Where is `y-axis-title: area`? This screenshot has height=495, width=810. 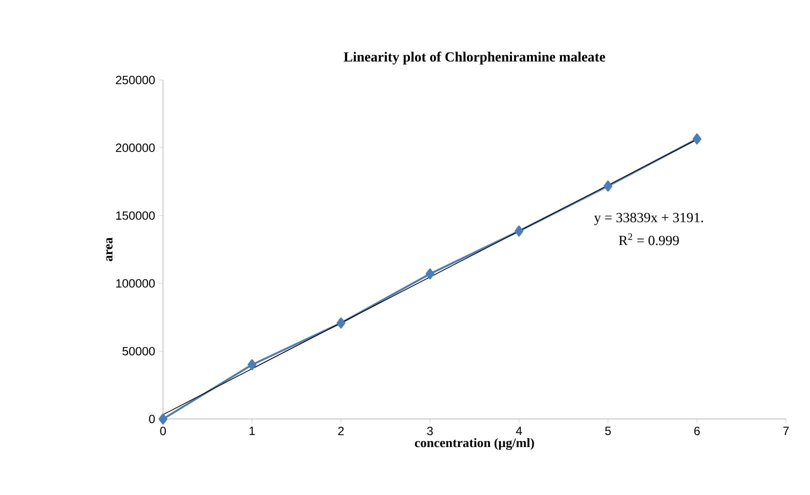
y-axis-title: area is located at coordinates (109, 250).